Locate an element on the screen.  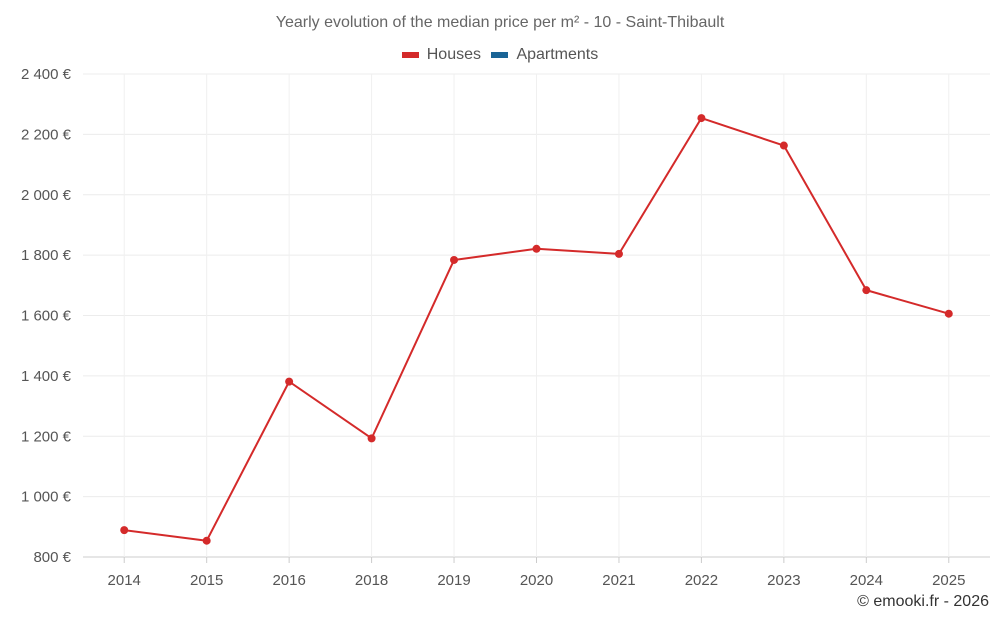
y-tick-label: 2 400 € is located at coordinates (46, 74).